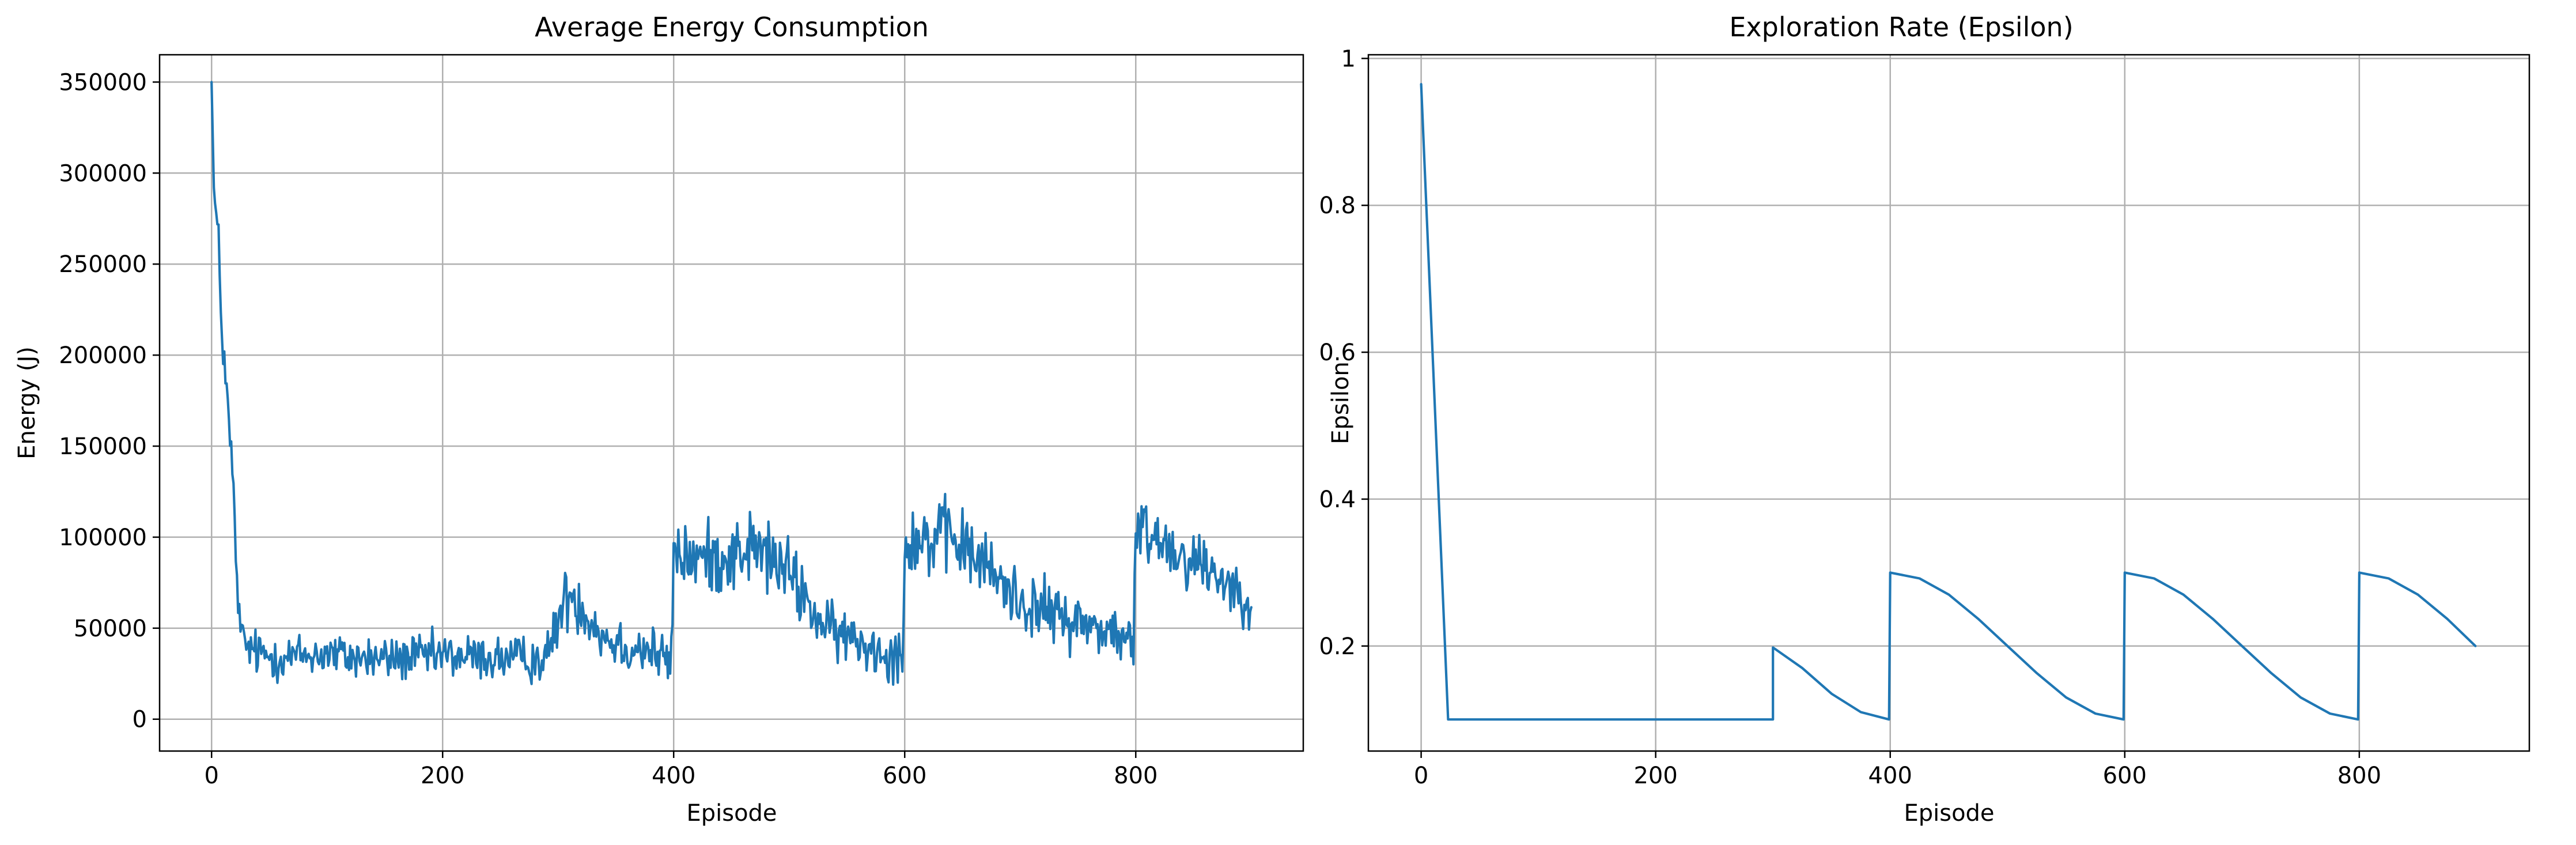 The height and width of the screenshot is (845, 2576). What do you see at coordinates (103, 174) in the screenshot?
I see `y-tick-label: 300000` at bounding box center [103, 174].